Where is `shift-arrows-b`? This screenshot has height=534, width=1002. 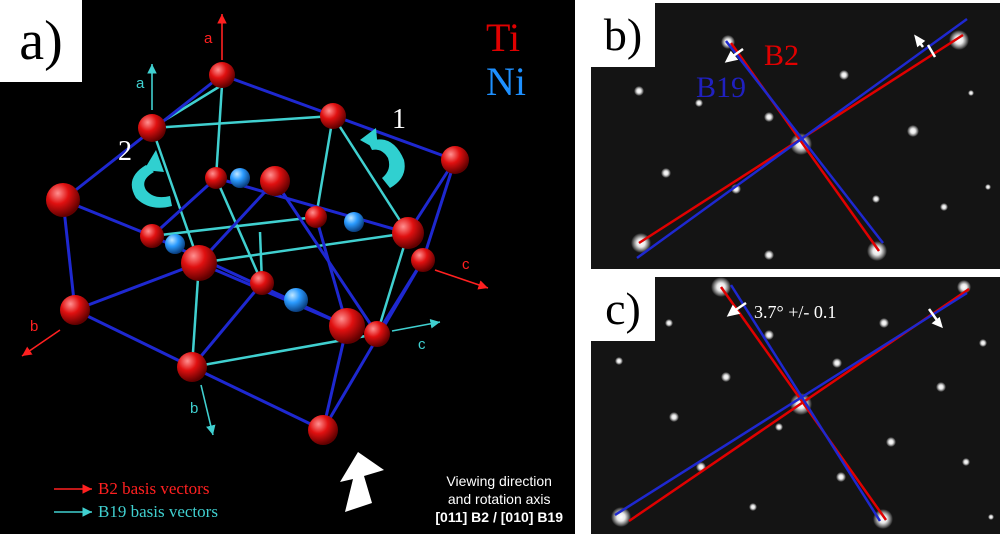 shift-arrows-b is located at coordinates (830, 48).